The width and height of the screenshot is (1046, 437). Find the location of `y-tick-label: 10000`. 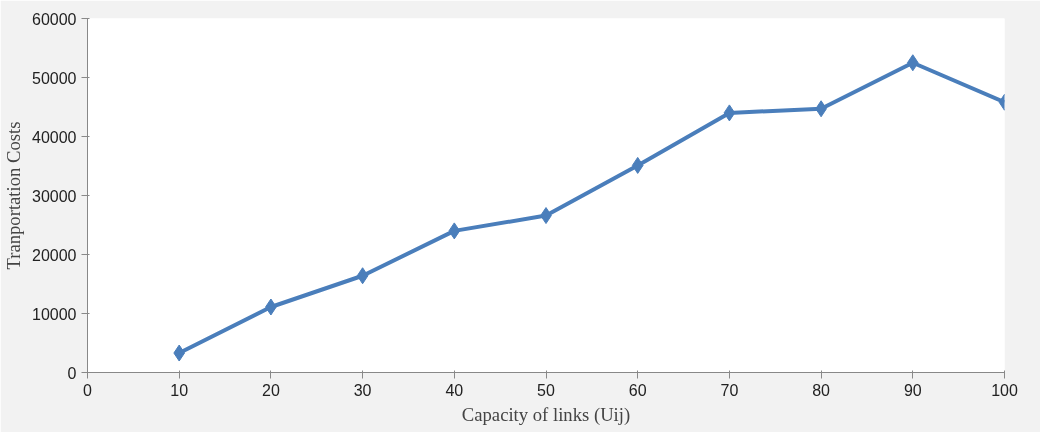

y-tick-label: 10000 is located at coordinates (54, 314).